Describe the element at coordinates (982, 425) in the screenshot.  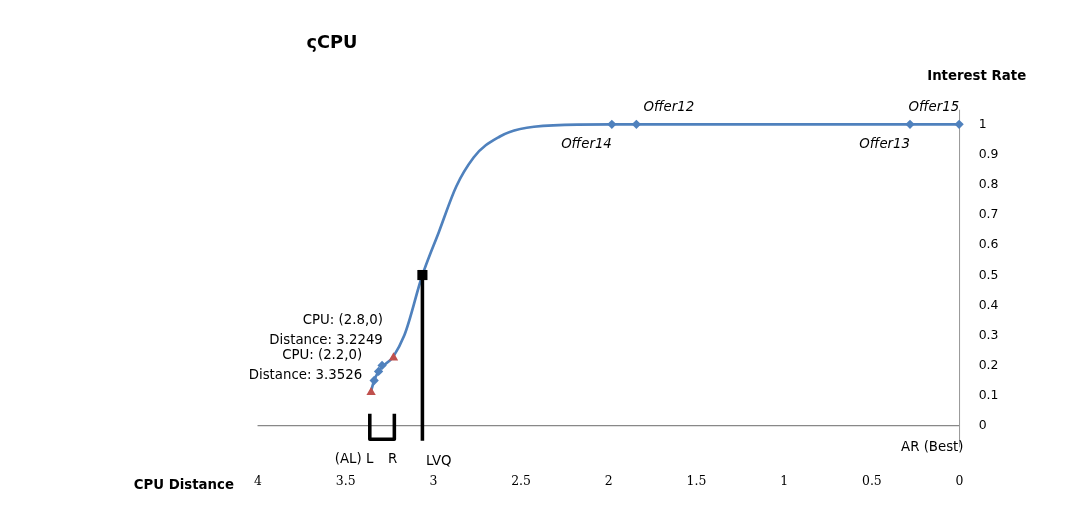
I see `y-tick-label: 0` at that location.